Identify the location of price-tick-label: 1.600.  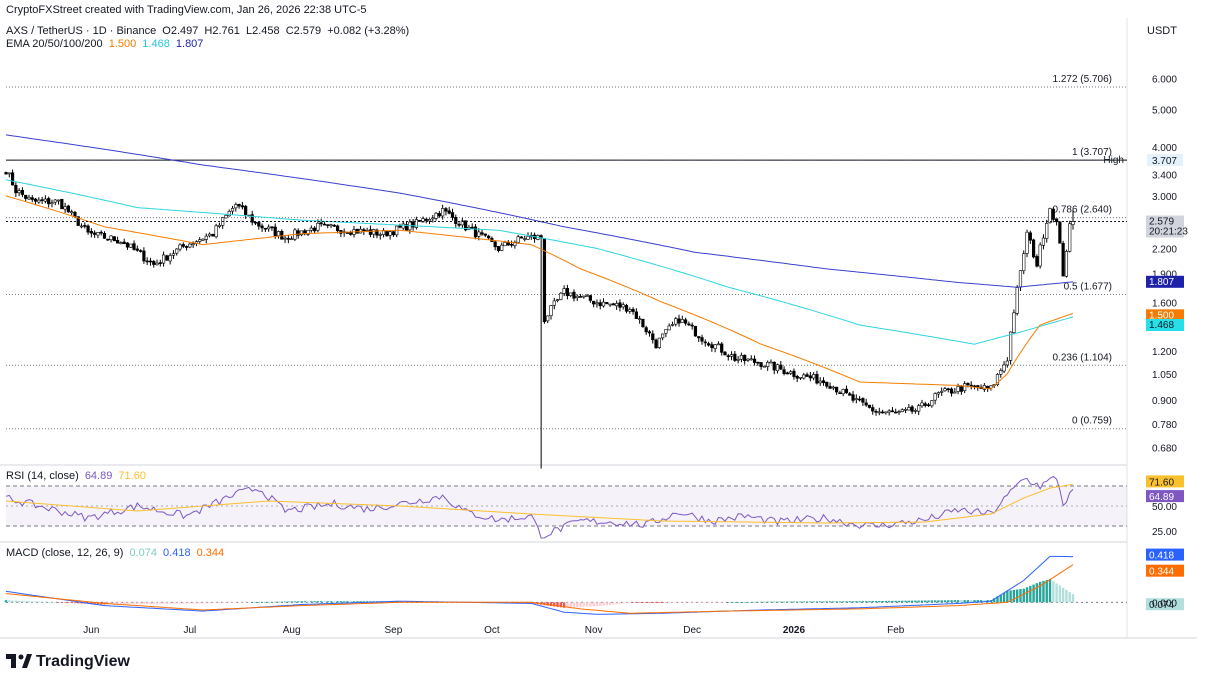
(1164, 303).